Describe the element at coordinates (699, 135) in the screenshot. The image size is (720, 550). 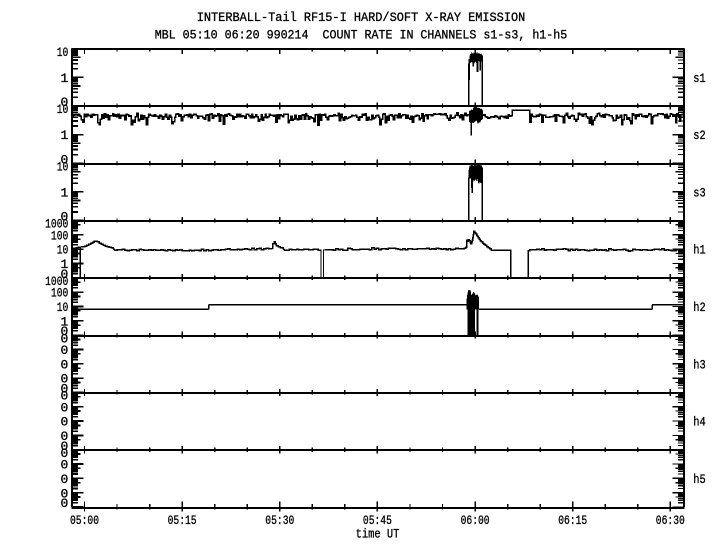
I see `svg-text: s2` at that location.